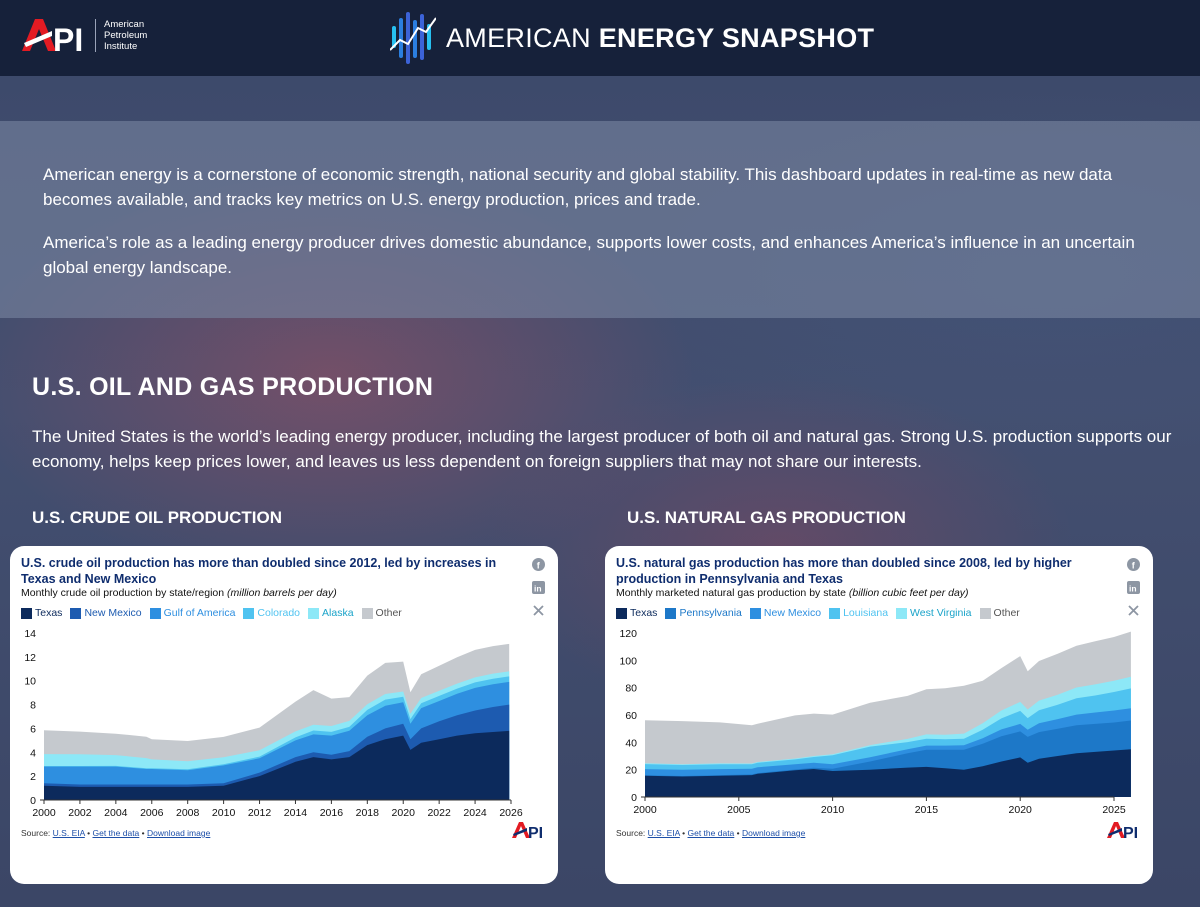  I want to click on gas-chart-plot: 0 20 40 60 80 100 120 2000 2005 2010 2015 2020 2025, so click(875, 722).